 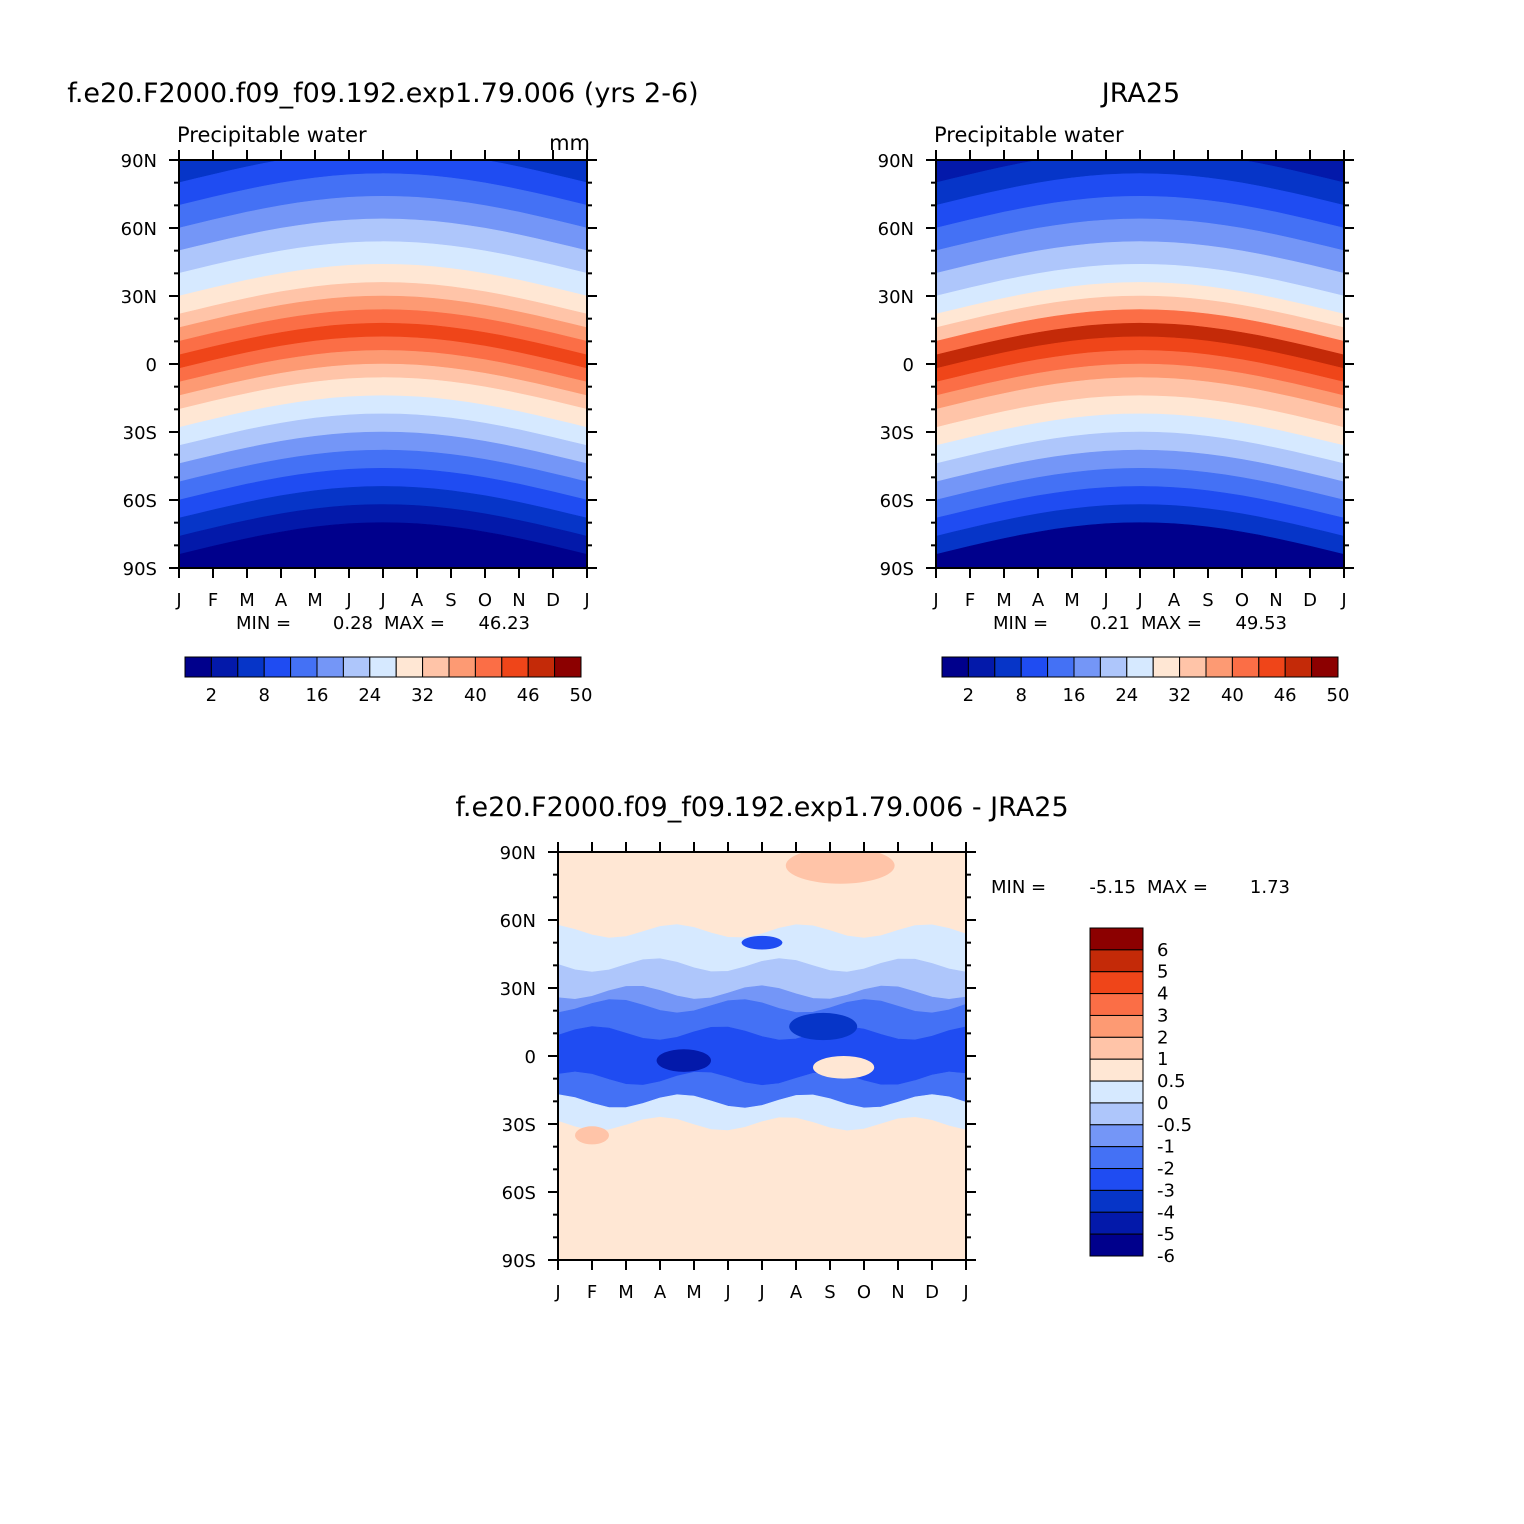 I want to click on colorbar-label: 46, so click(x=1285, y=695).